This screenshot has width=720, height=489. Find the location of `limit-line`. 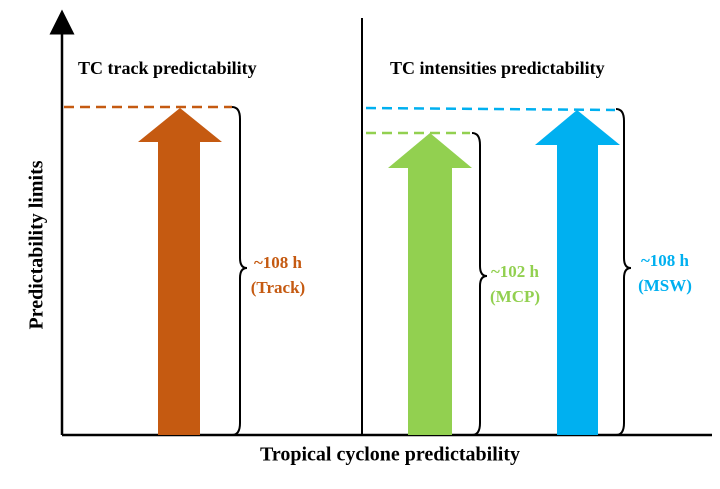

limit-line is located at coordinates (490, 109).